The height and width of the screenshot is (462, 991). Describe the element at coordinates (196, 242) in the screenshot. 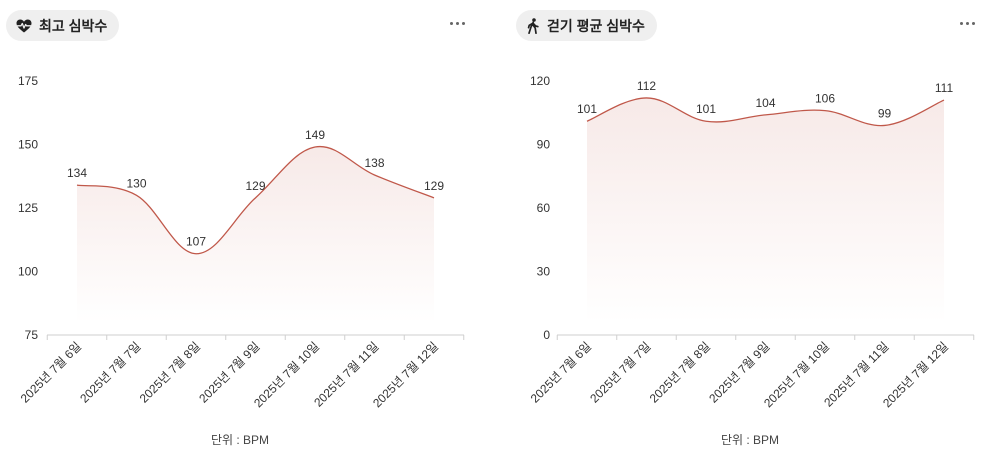

I see `data-label: 107` at that location.